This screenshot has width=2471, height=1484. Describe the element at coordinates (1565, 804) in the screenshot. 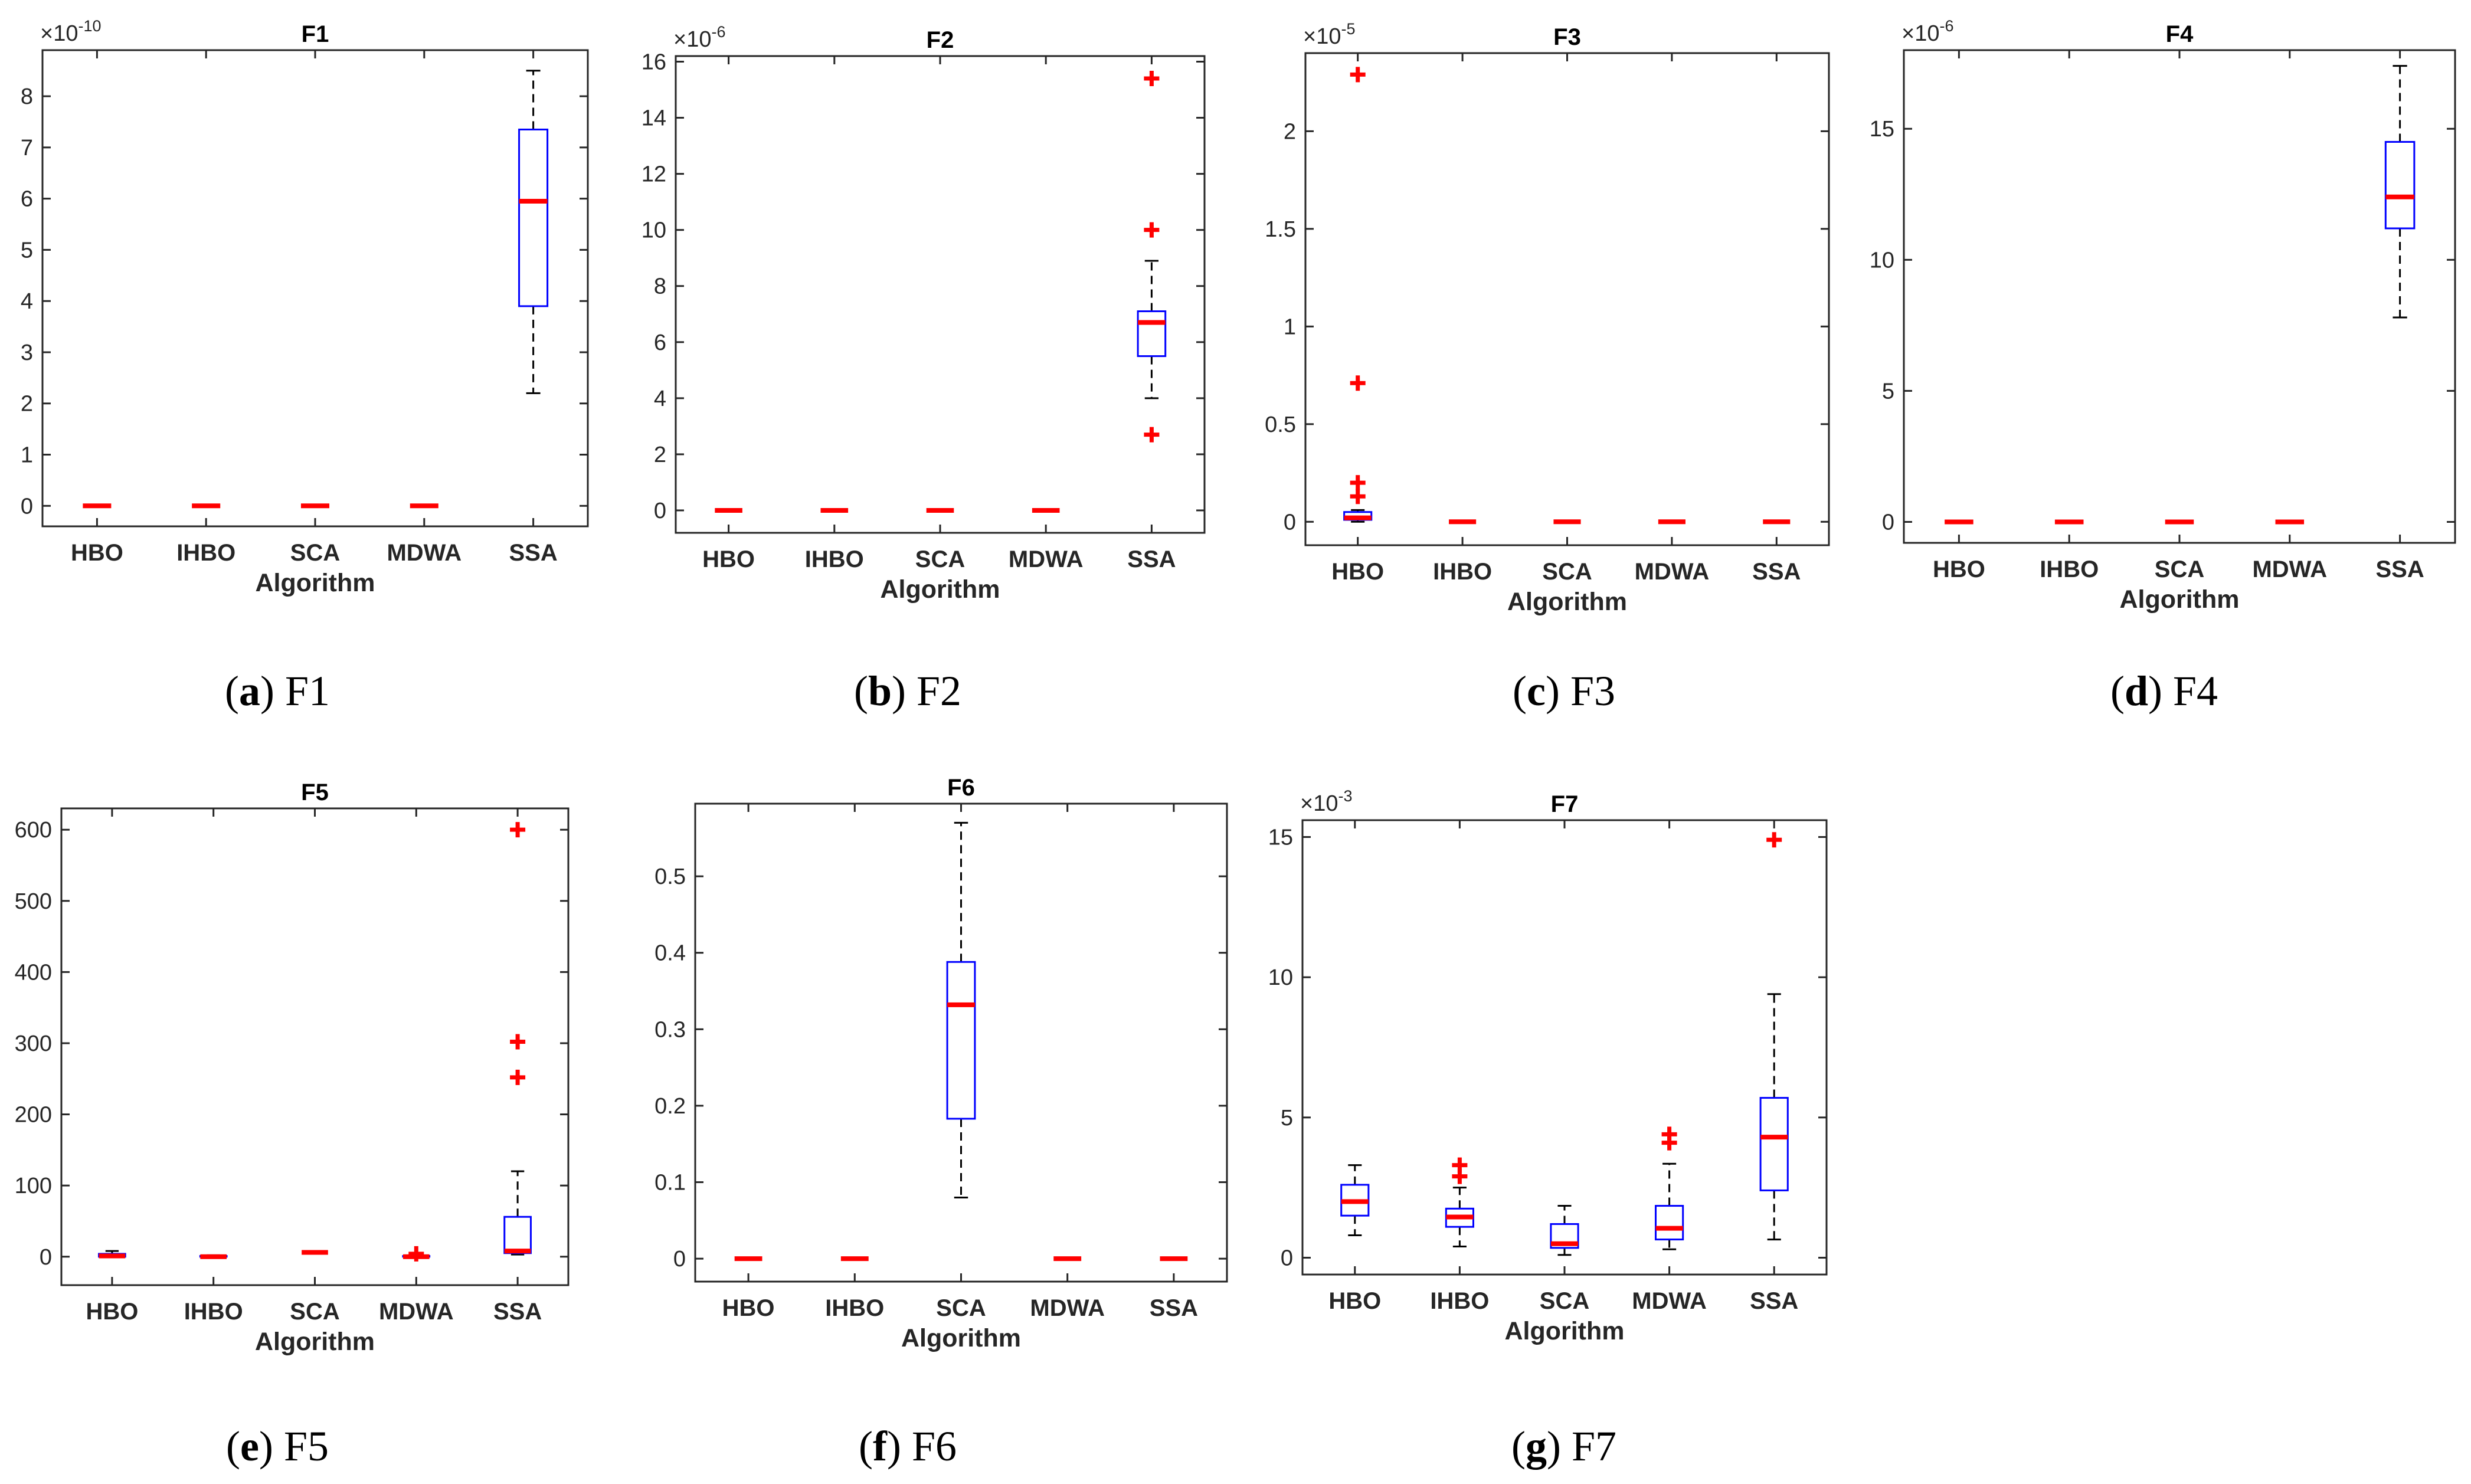

I see `chart-title: F7` at that location.